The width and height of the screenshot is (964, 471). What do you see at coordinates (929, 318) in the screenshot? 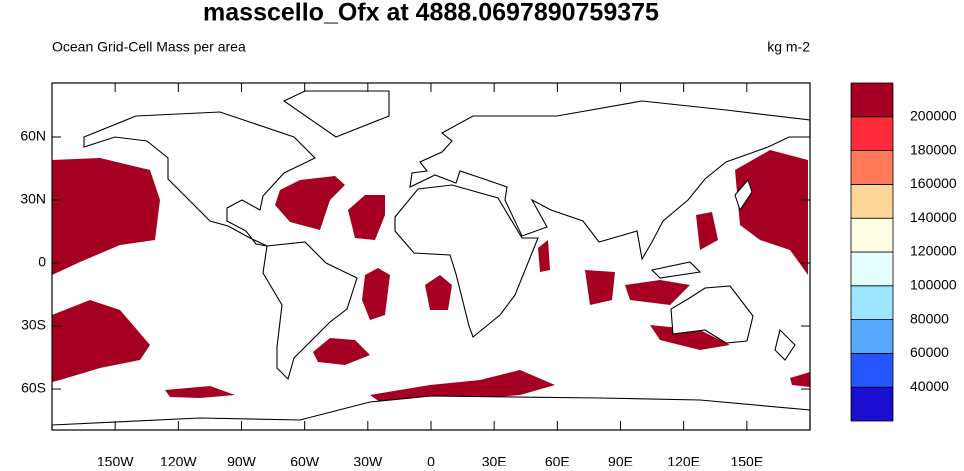
I see `colorbar-label: 80000` at bounding box center [929, 318].